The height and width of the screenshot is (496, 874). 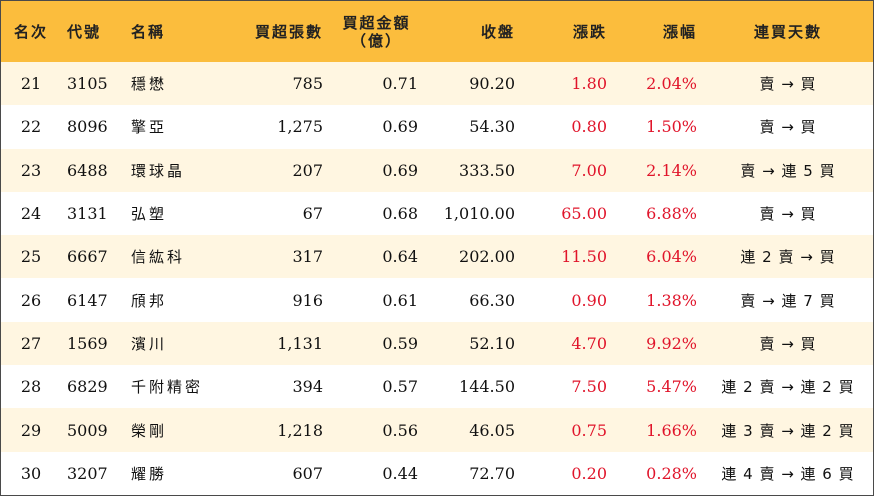 What do you see at coordinates (307, 84) in the screenshot?
I see `cell-net-buy-lots: 785` at bounding box center [307, 84].